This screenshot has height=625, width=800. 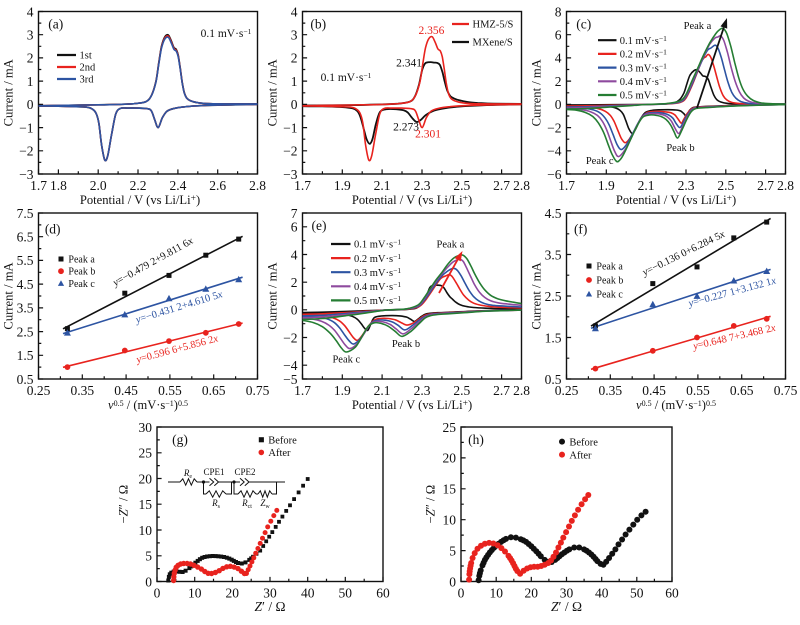 What do you see at coordinates (30, 81) in the screenshot?
I see `svg-text: 1` at bounding box center [30, 81].